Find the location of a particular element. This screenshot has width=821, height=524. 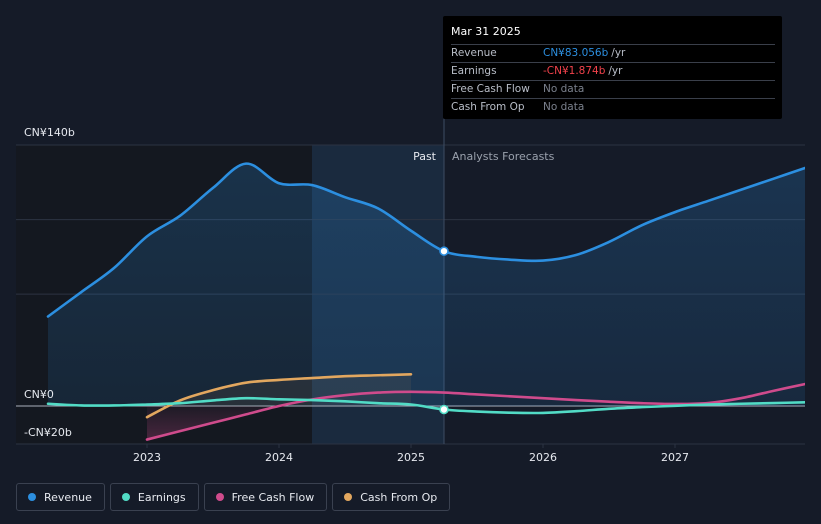

tooltip-row-fcf: Free Cash Flow No data is located at coordinates (613, 89).